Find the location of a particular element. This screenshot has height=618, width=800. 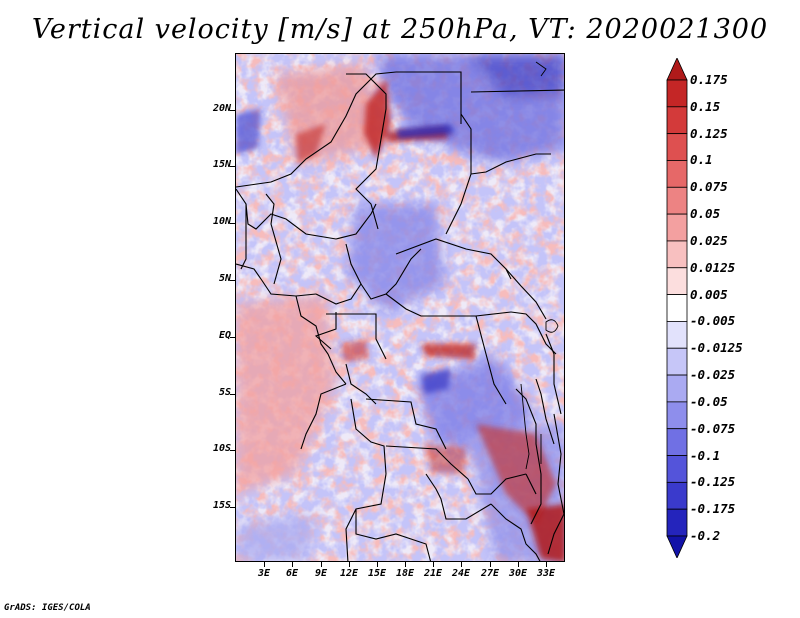

colorbar-label: 0.0125 is located at coordinates (713, 267).